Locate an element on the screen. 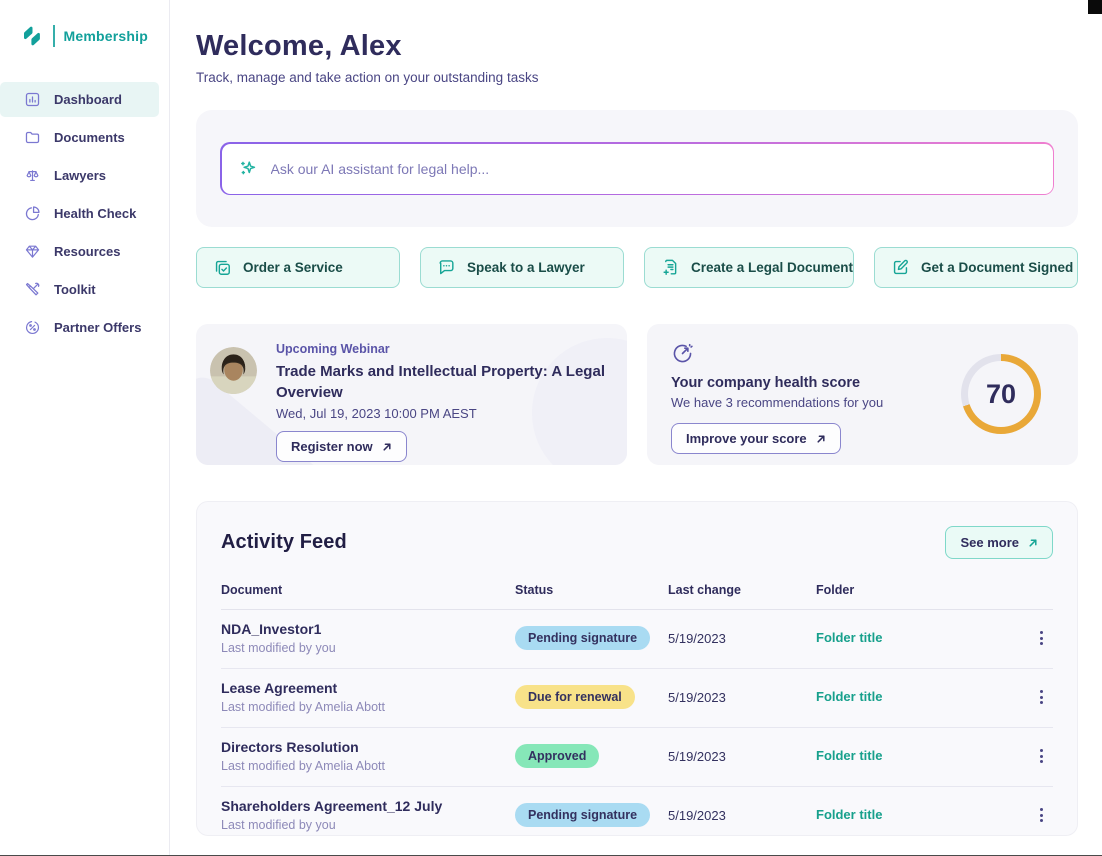 This screenshot has width=1102, height=856. sidebar-item-label: Documents is located at coordinates (89, 137).